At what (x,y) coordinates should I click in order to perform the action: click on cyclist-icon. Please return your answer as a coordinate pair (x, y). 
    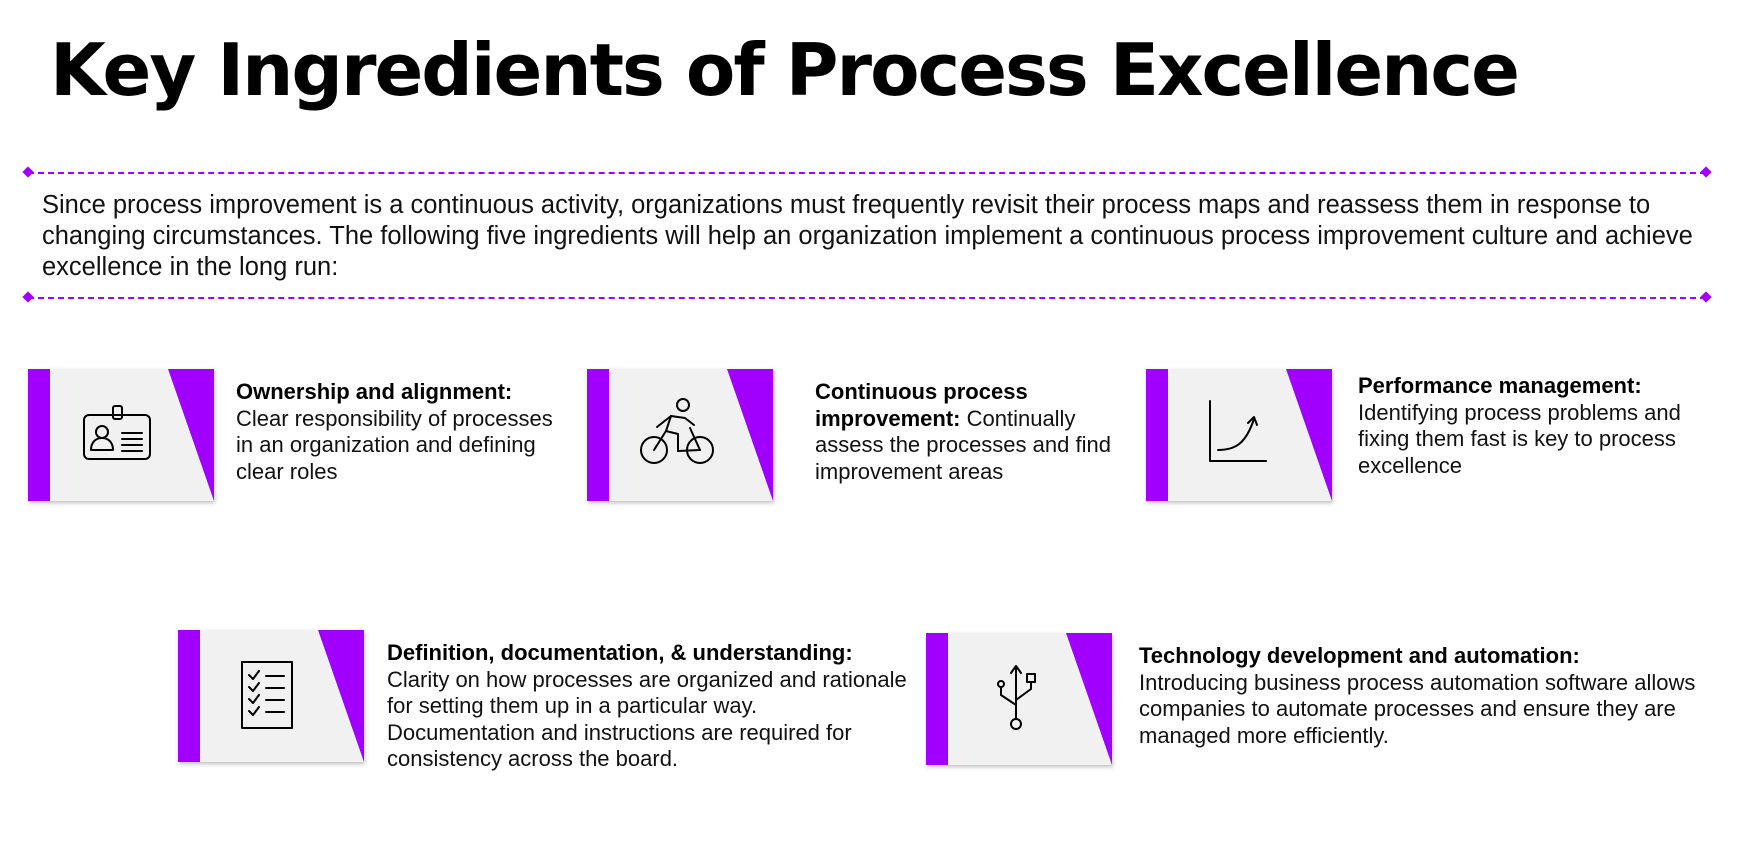
    Looking at the image, I should click on (677, 435).